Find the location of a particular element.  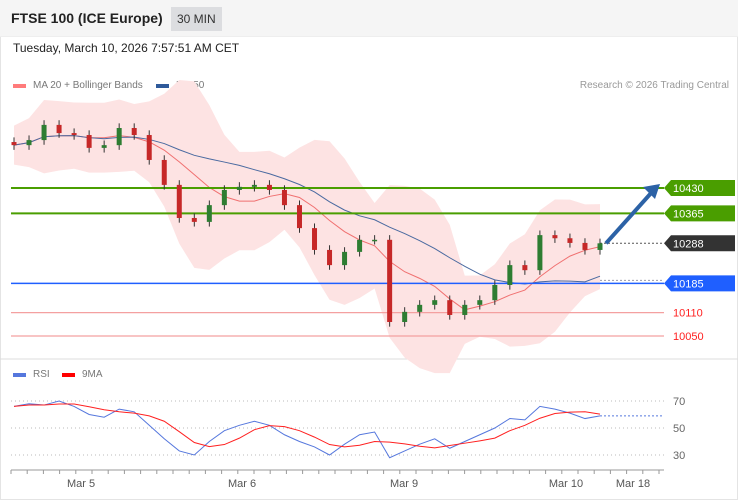

legend-rsi-label: RSI is located at coordinates (41, 374).